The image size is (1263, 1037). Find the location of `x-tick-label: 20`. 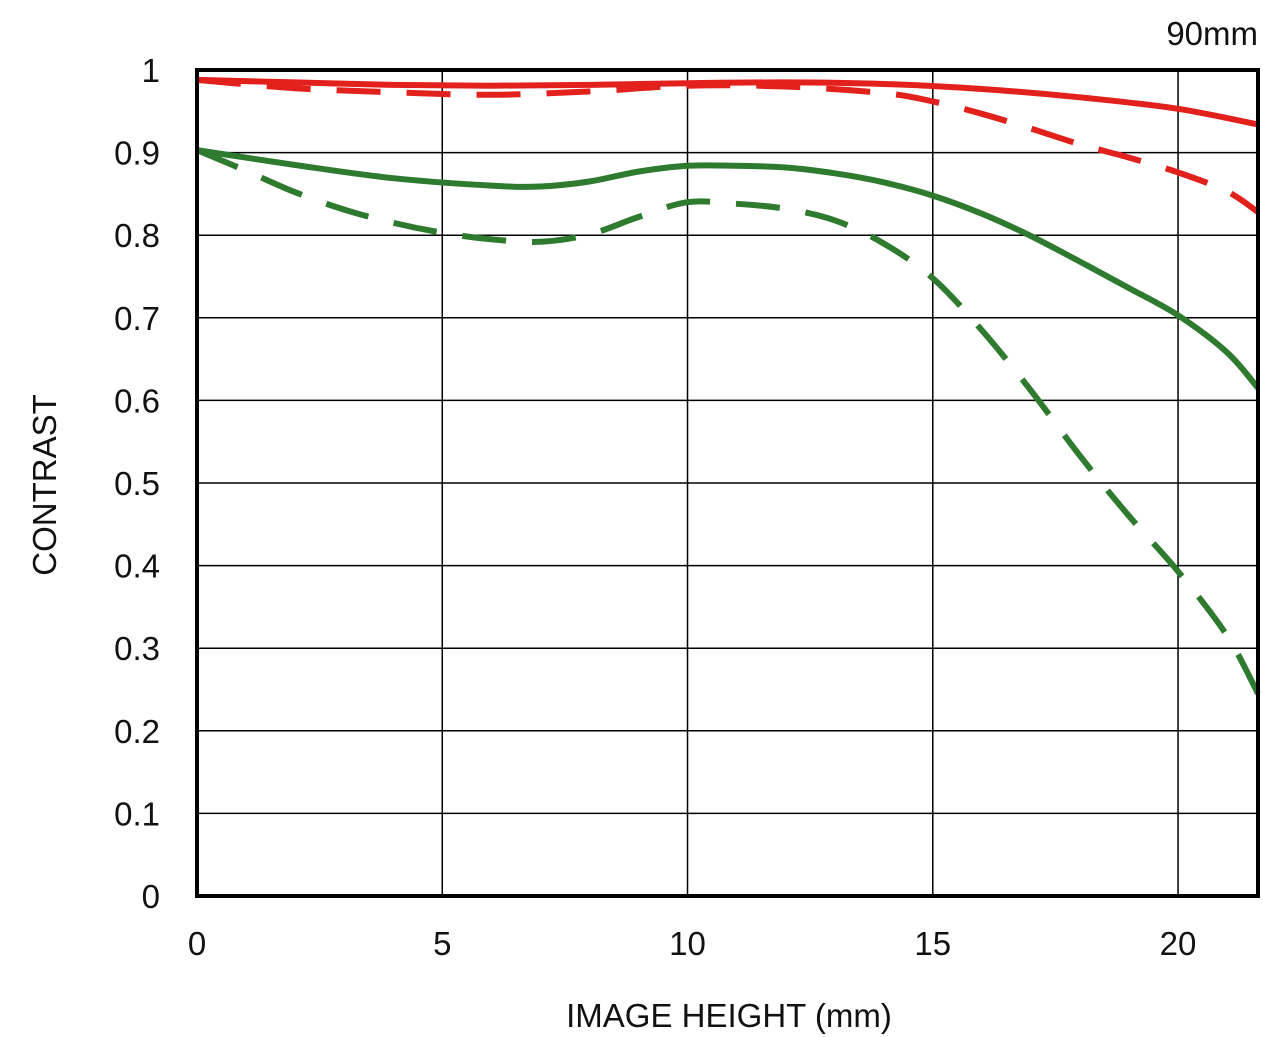

x-tick-label: 20 is located at coordinates (1178, 943).